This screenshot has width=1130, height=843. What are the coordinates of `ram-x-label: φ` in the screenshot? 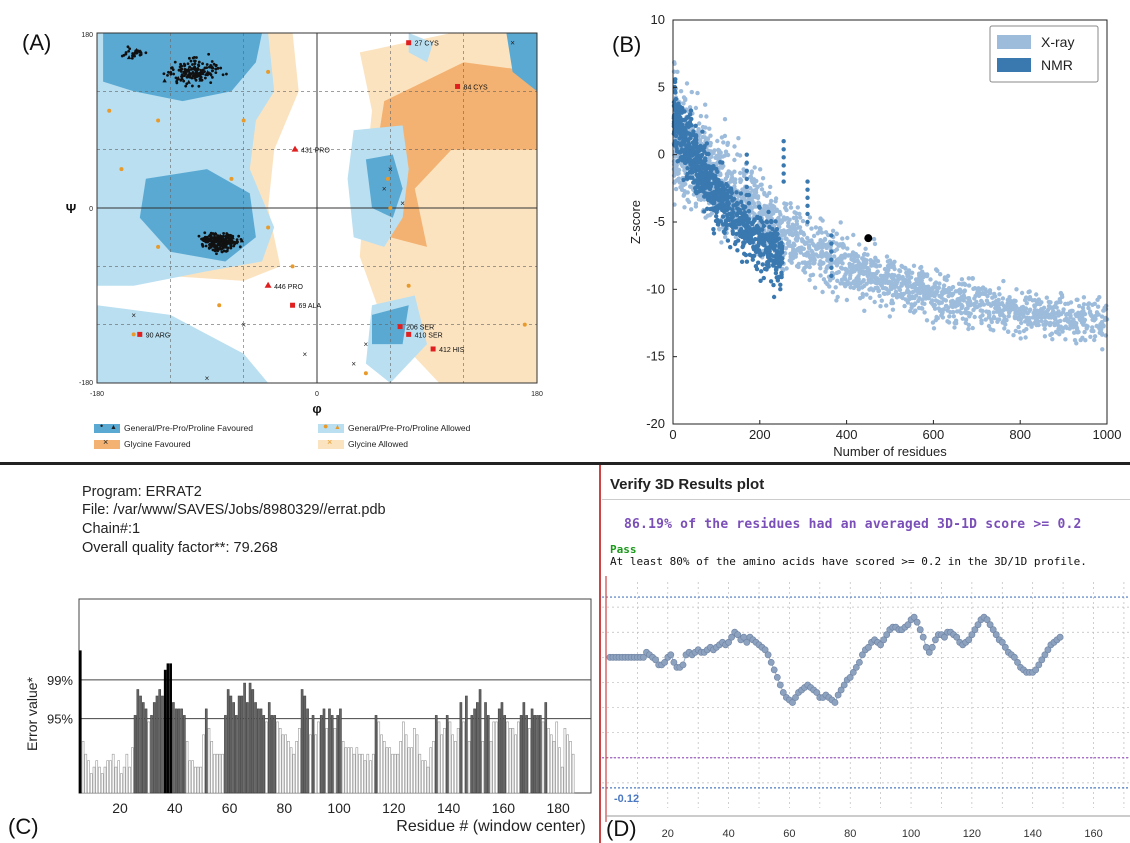 It's located at (316, 408).